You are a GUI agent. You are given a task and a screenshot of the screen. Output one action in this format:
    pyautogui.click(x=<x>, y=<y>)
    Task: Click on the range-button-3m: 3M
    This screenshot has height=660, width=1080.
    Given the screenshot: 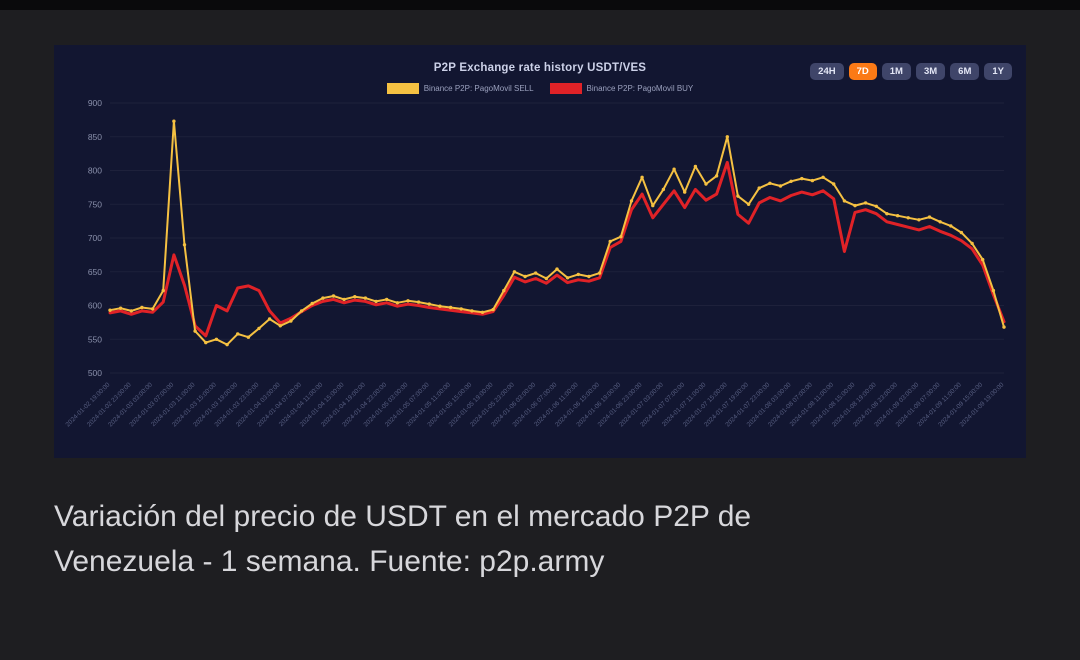 What is the action you would take?
    pyautogui.click(x=930, y=71)
    